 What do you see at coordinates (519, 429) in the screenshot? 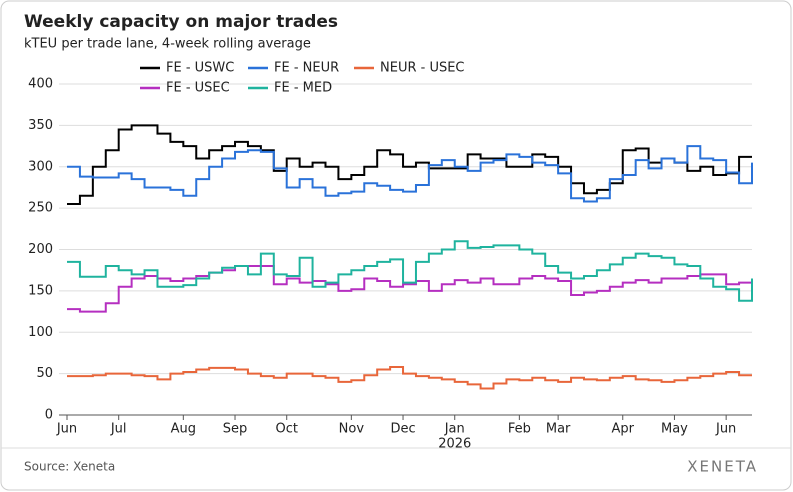
I see `x-tick-label: Feb` at bounding box center [519, 429].